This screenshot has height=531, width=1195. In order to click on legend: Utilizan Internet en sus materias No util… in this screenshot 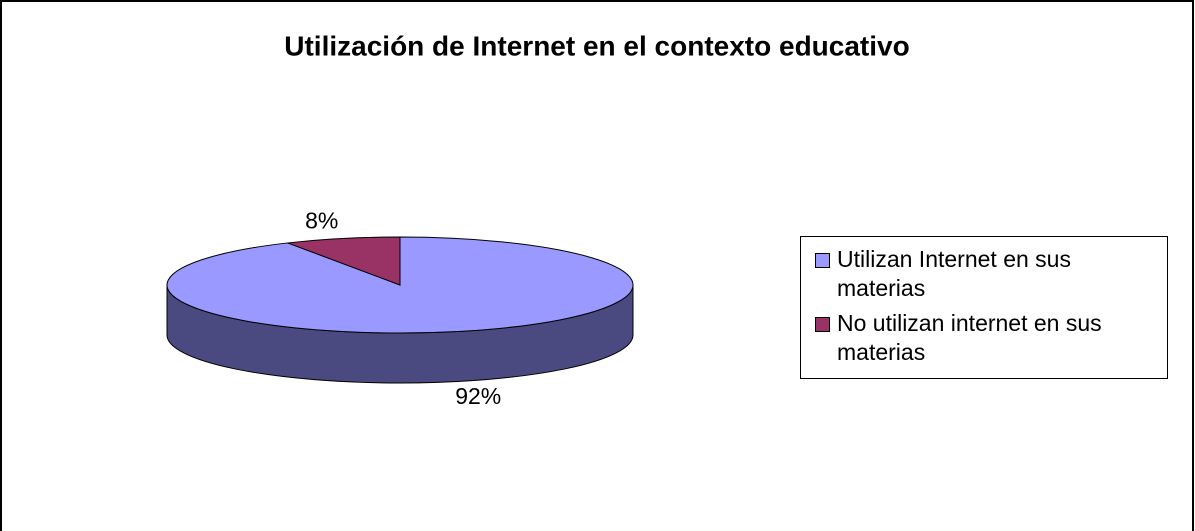, I will do `click(984, 307)`.